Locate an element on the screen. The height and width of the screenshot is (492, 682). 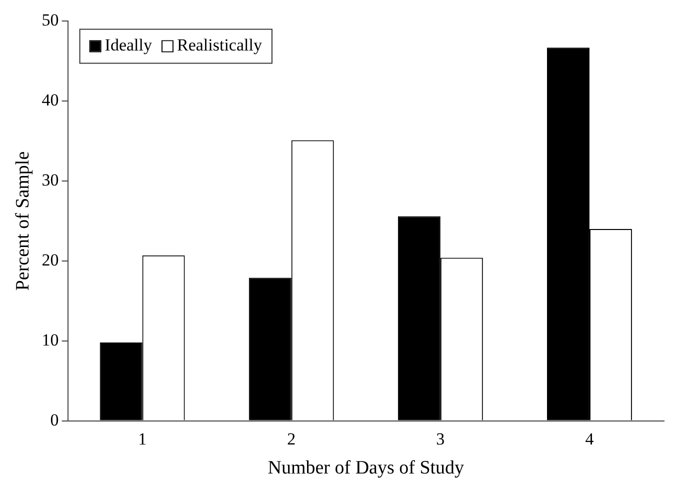
x-axis-title: Number of Days of Study is located at coordinates (366, 468).